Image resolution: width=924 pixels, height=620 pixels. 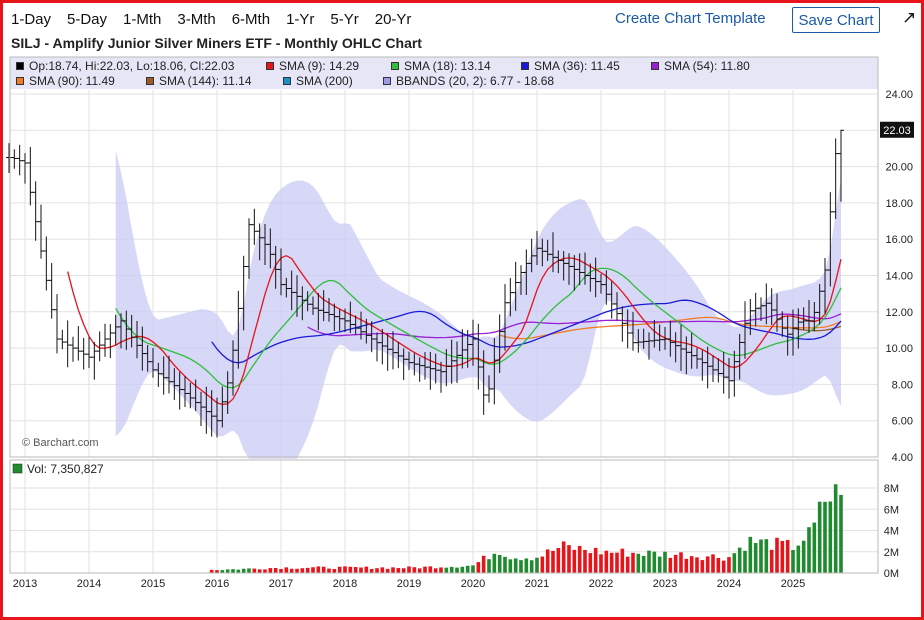 I want to click on legend-label: SMA (18): 13.14, so click(x=447, y=66).